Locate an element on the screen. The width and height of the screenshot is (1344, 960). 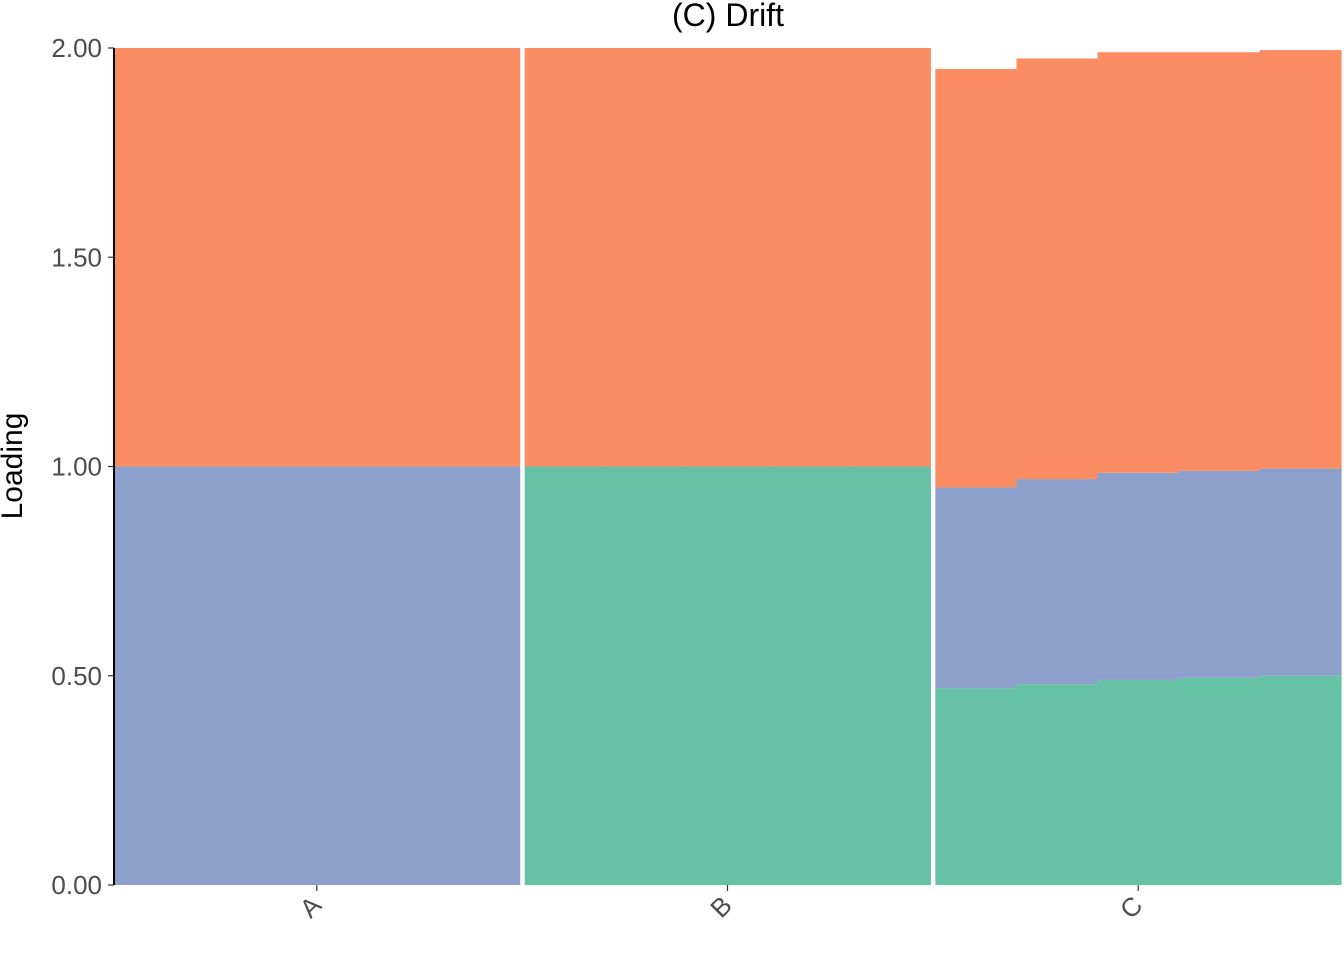
y-tick-label-0.00: 0.00 is located at coordinates (76, 885).